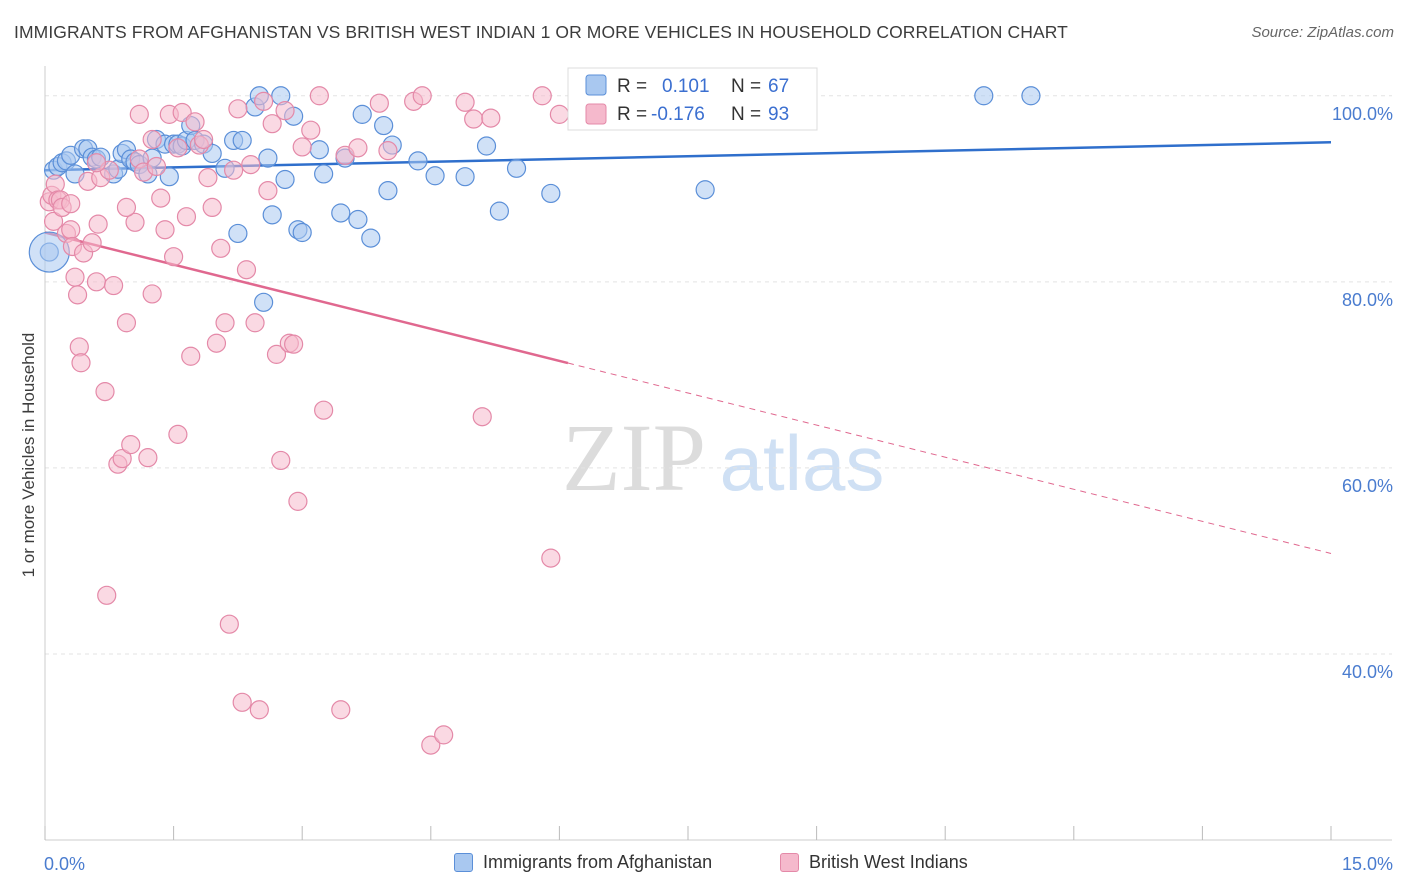 The image size is (1406, 892). Describe the element at coordinates (1322, 32) in the screenshot. I see `chart-source: Source: ZipAtlas.com` at that location.